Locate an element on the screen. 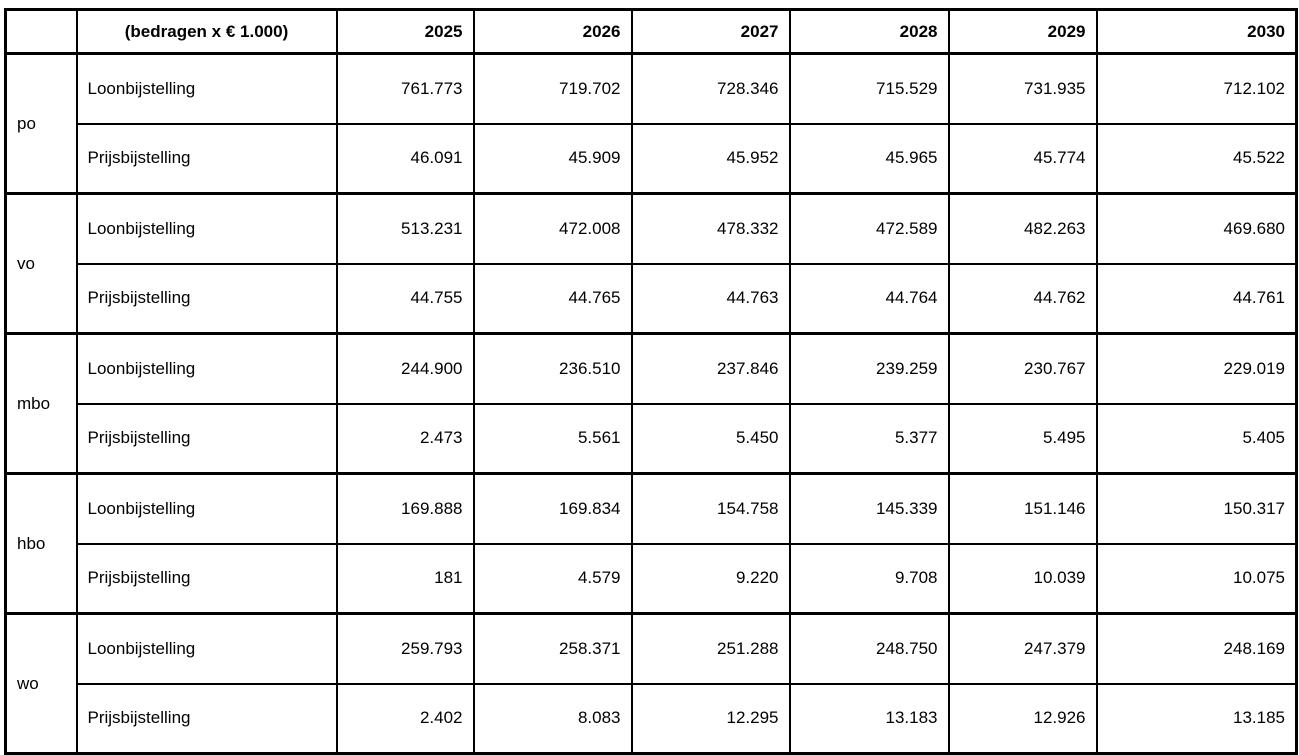  value-cell: 5.405 is located at coordinates (1196, 438).